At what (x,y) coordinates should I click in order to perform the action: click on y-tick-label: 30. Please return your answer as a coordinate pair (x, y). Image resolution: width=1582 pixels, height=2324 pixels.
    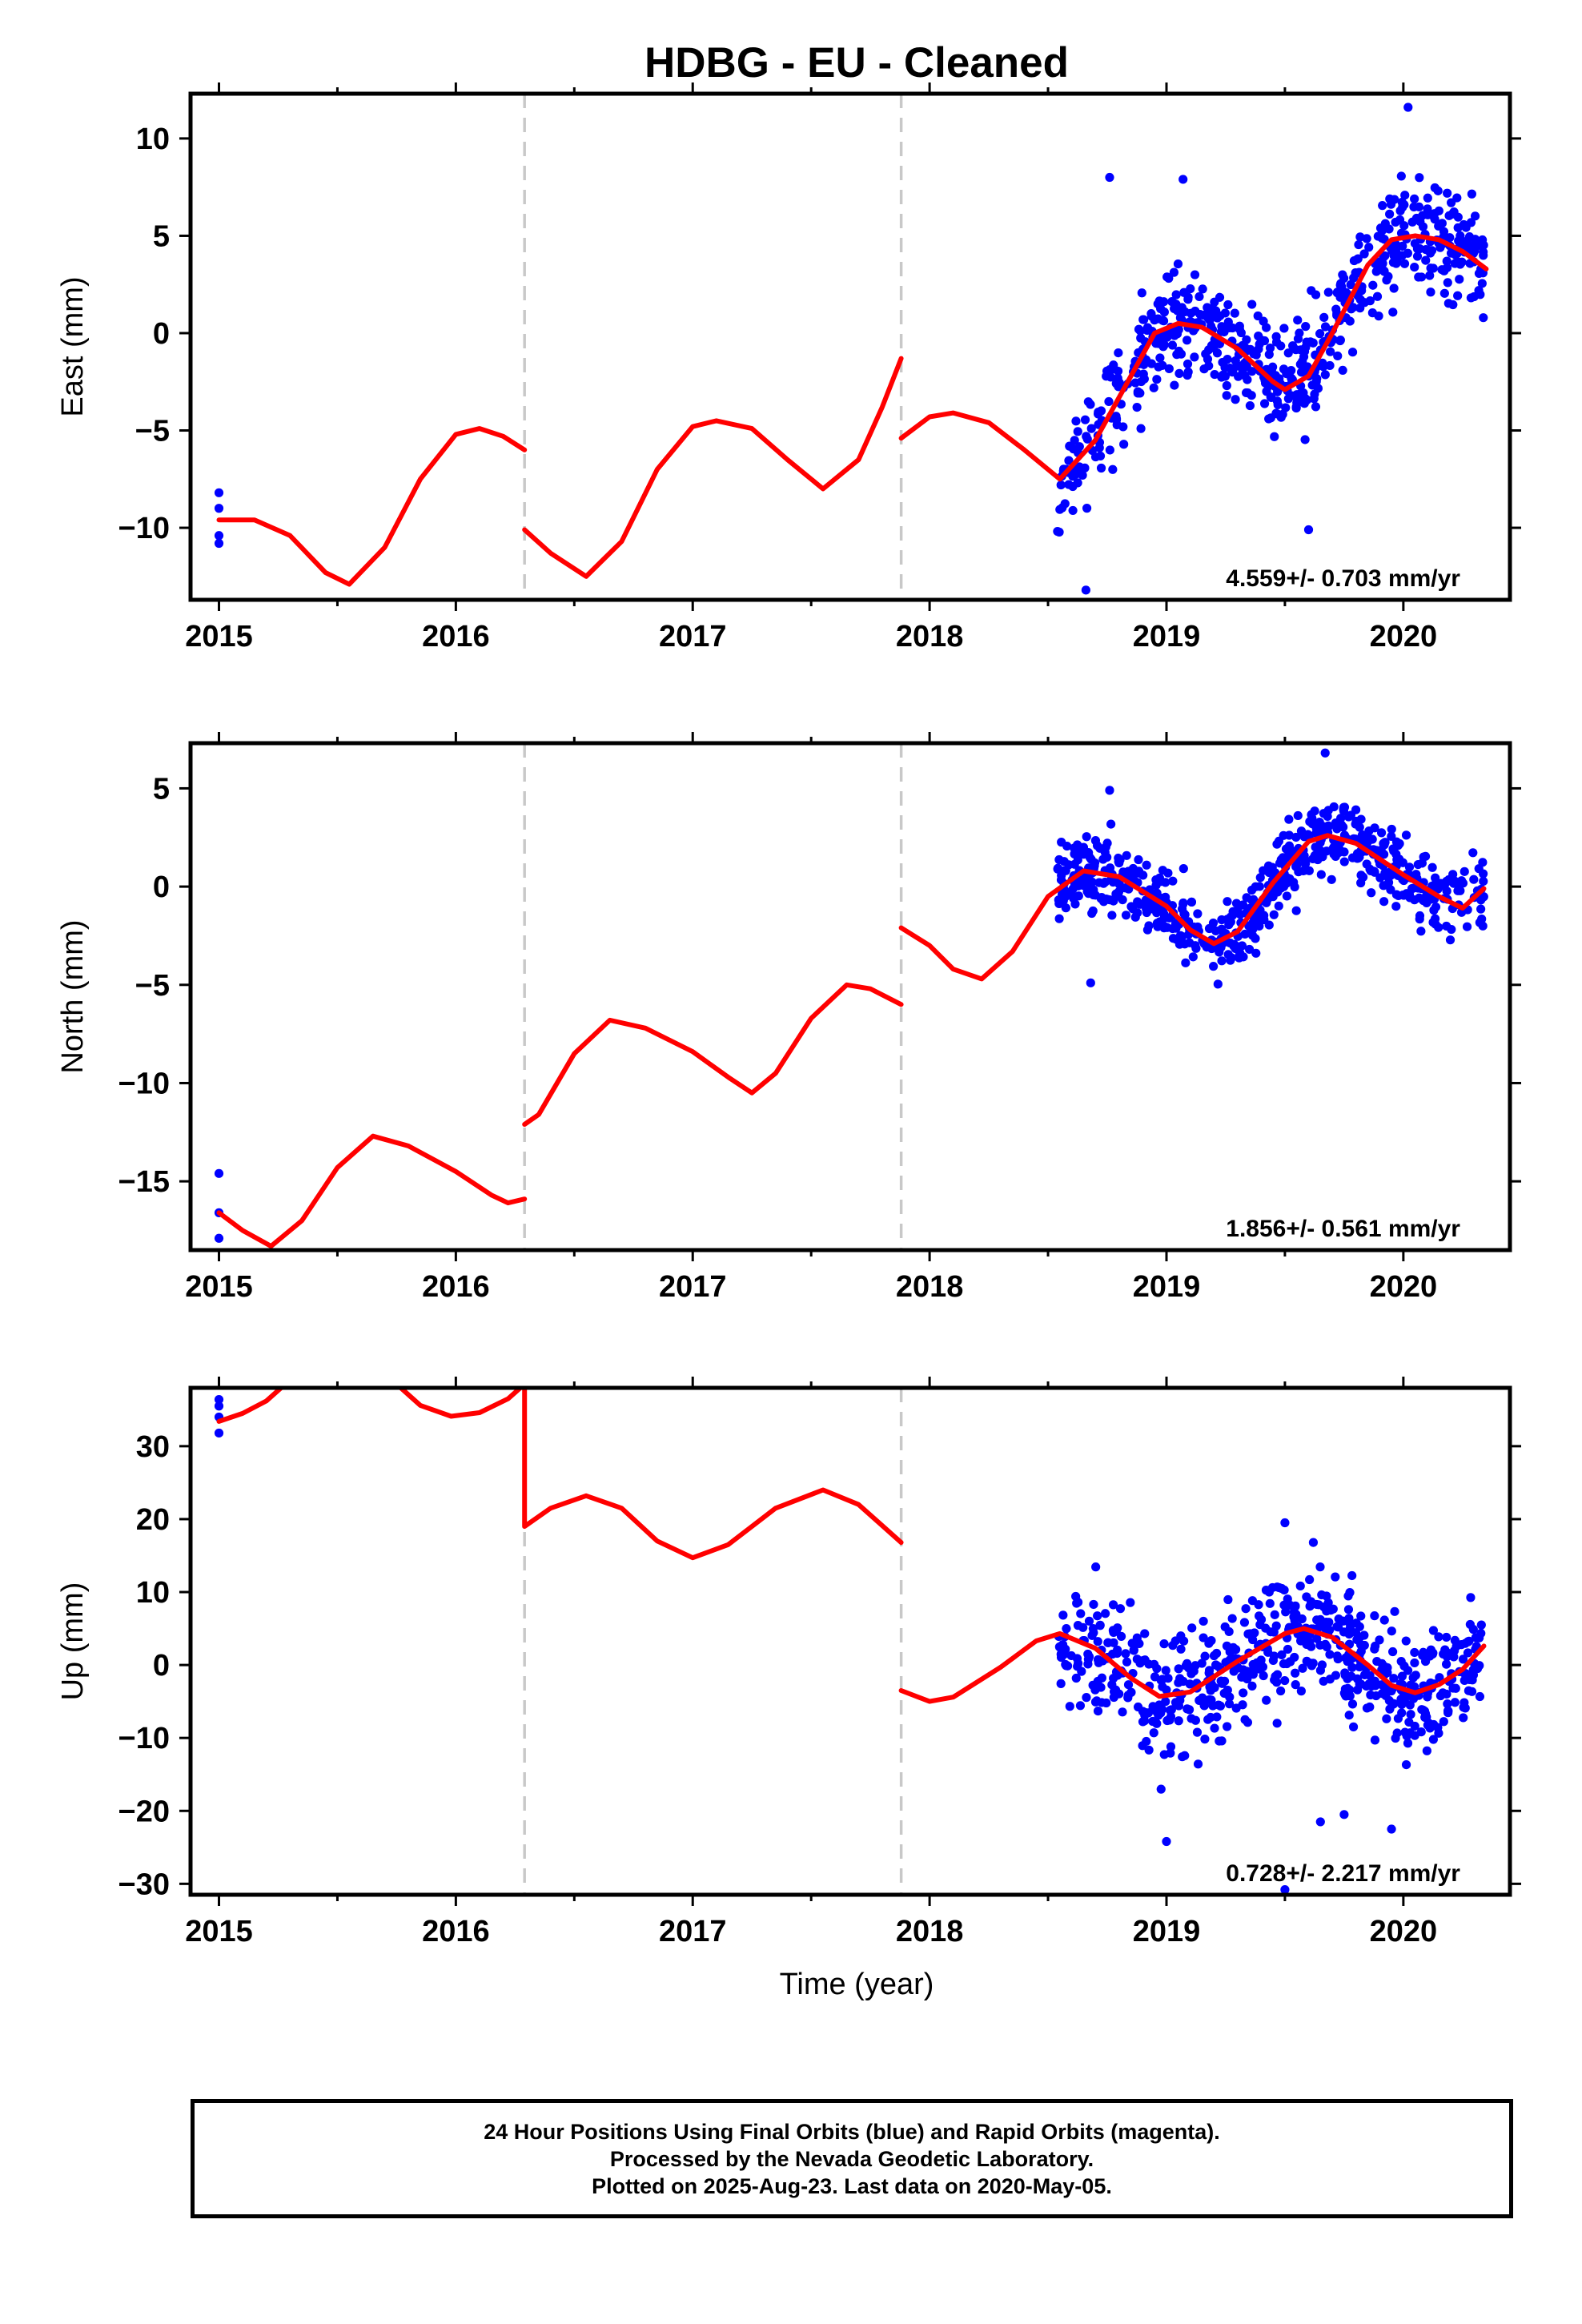
    Looking at the image, I should click on (153, 1447).